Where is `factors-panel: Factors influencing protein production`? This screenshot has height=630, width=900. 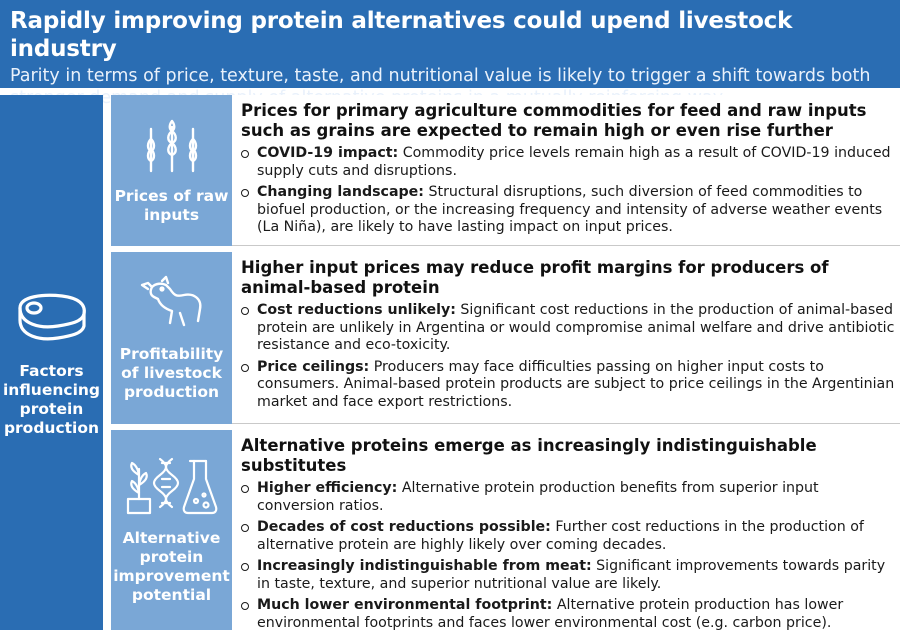
factors-panel: Factors influencing protein production is located at coordinates (51, 362).